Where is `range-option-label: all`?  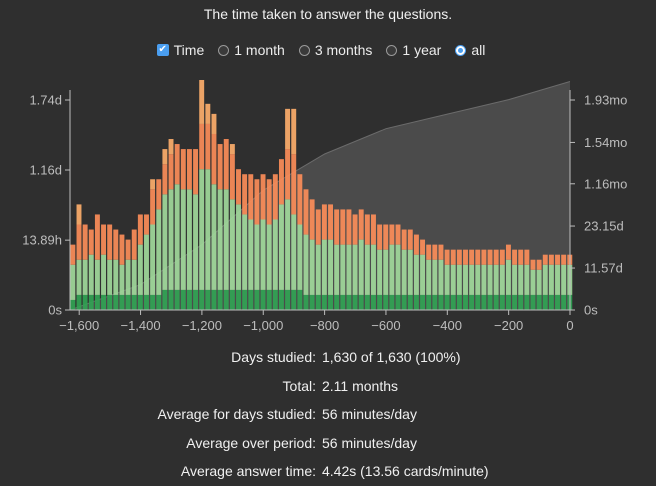 range-option-label: all is located at coordinates (478, 50).